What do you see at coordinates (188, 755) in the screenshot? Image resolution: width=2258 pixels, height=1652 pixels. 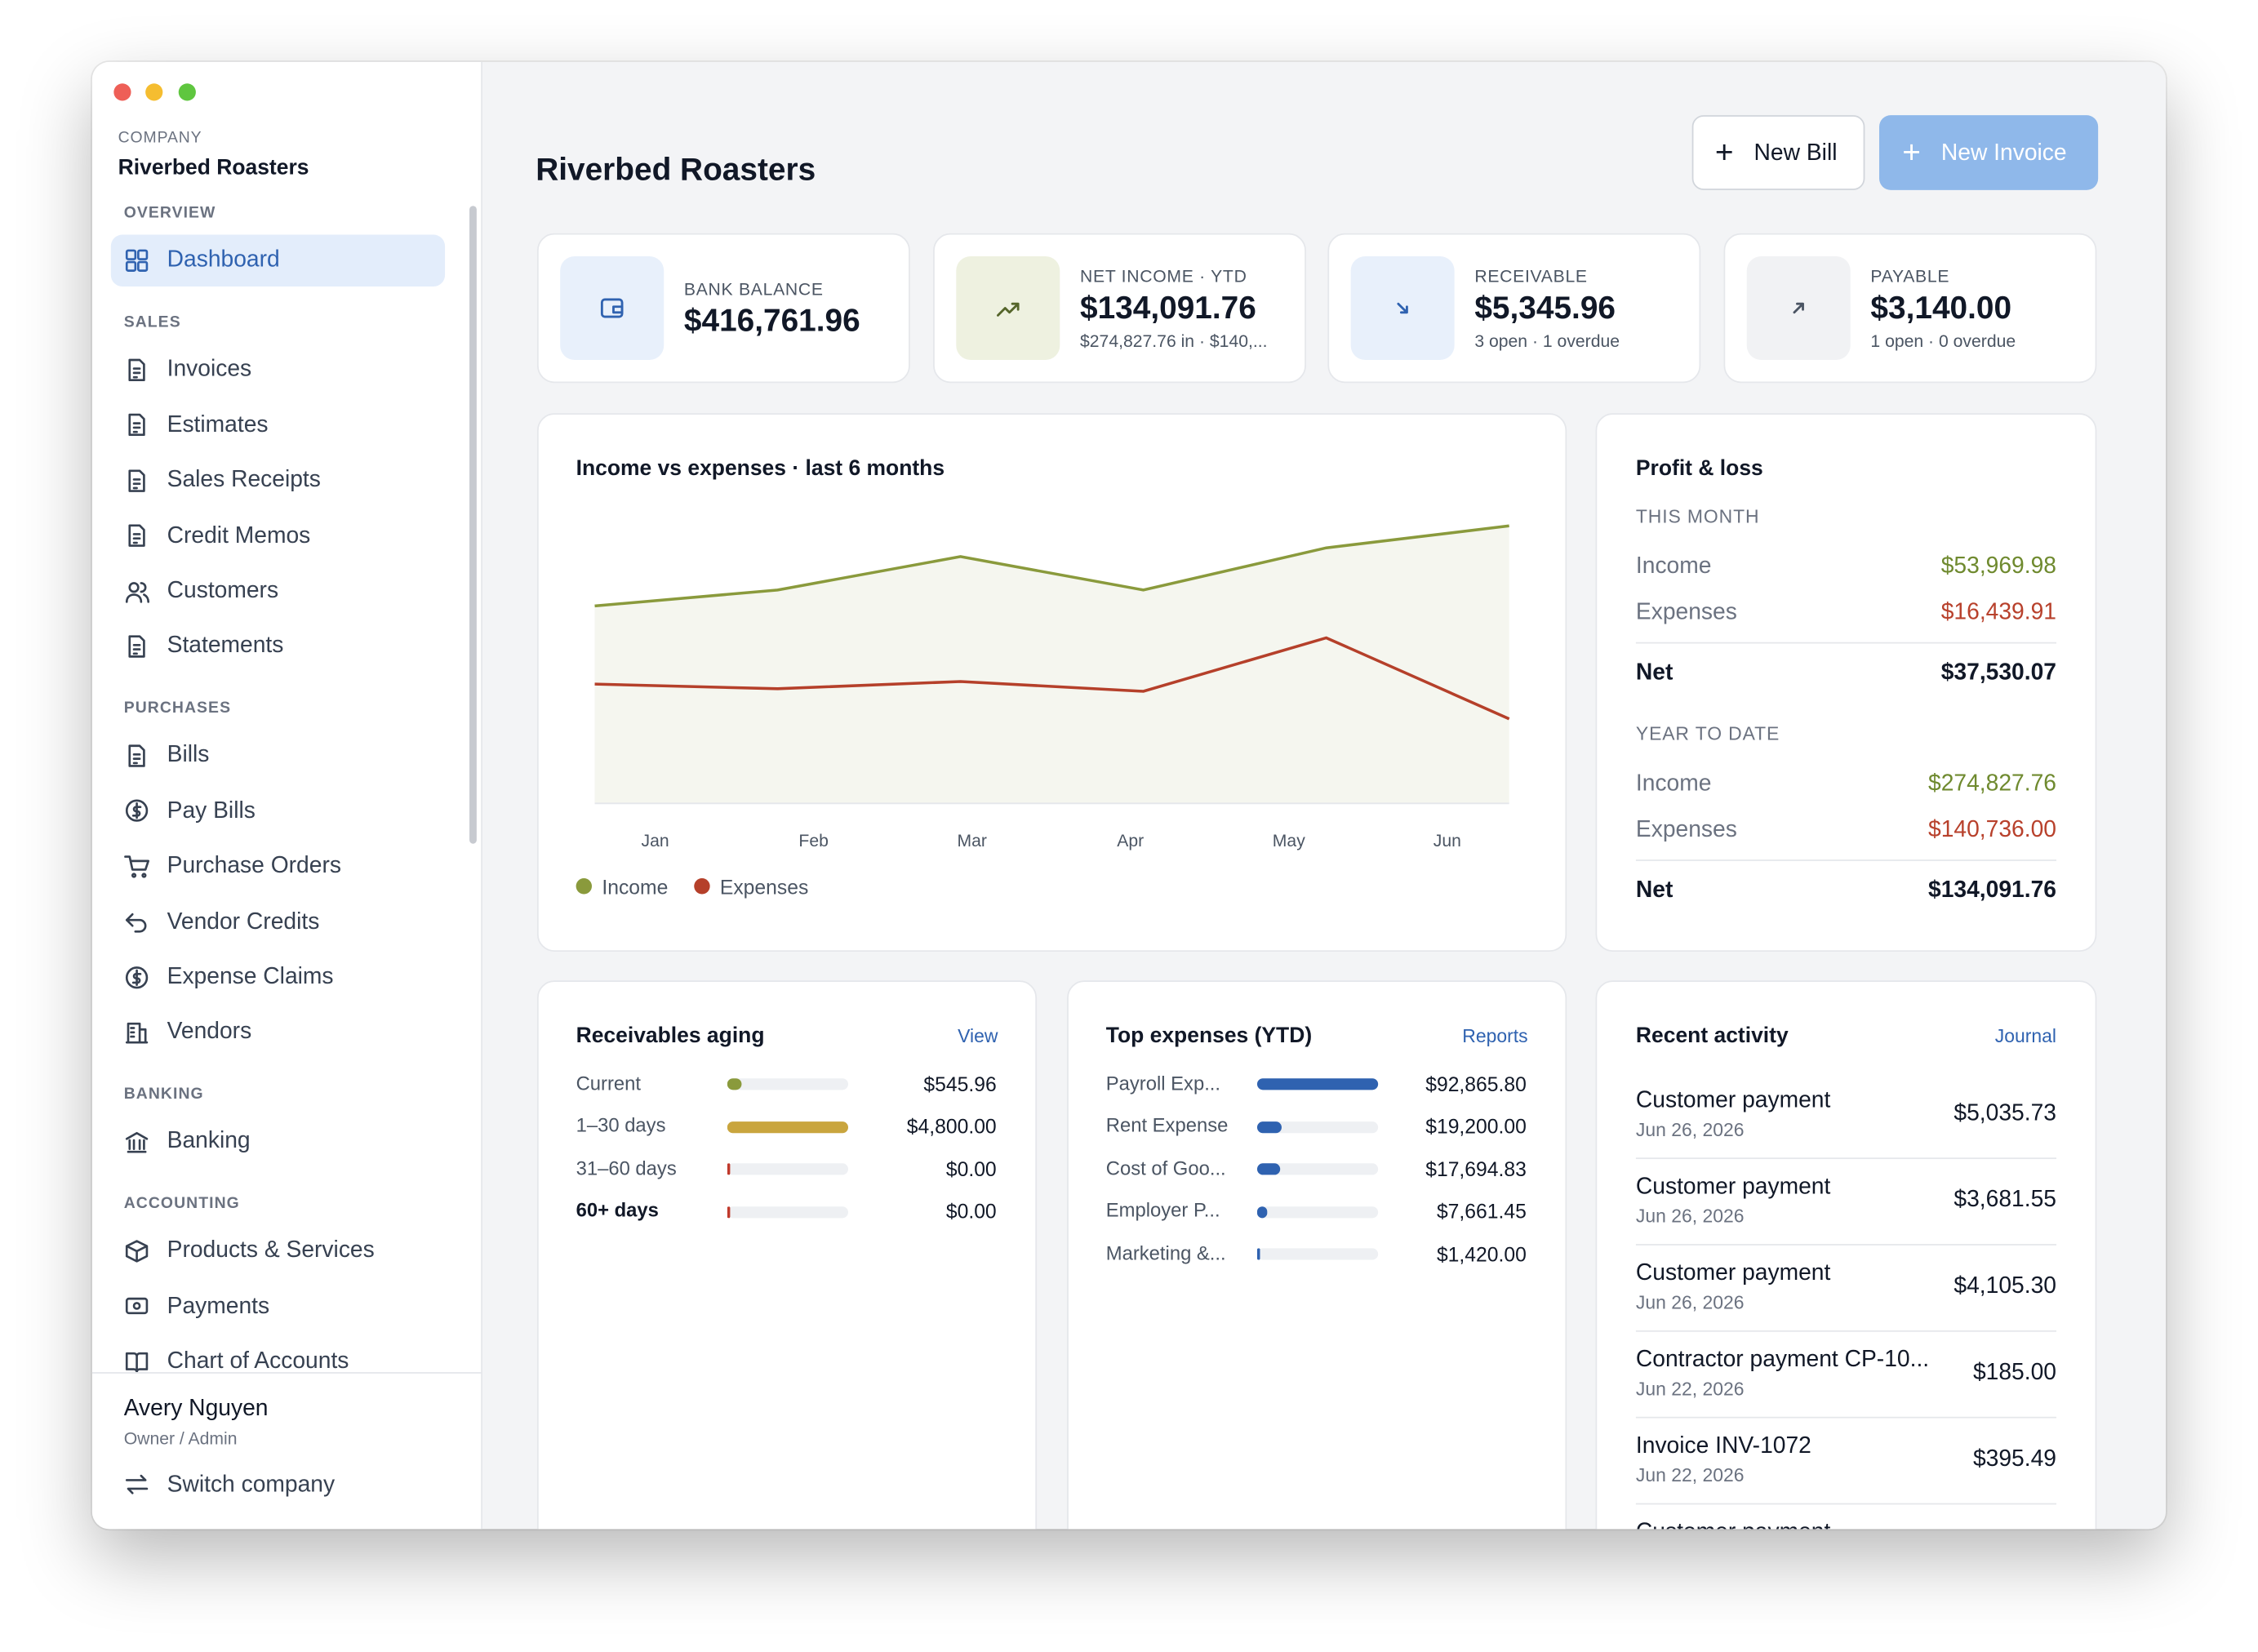 I see `nav-item: Bills` at bounding box center [188, 755].